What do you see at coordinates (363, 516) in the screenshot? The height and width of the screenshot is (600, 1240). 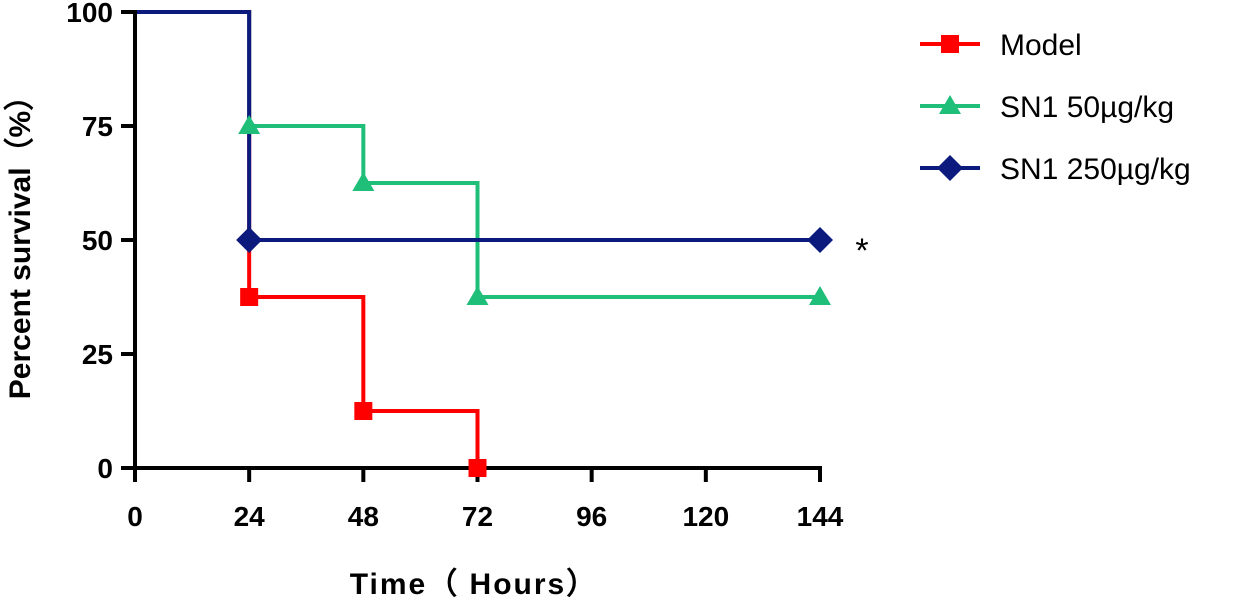 I see `x-tick-label: 48` at bounding box center [363, 516].